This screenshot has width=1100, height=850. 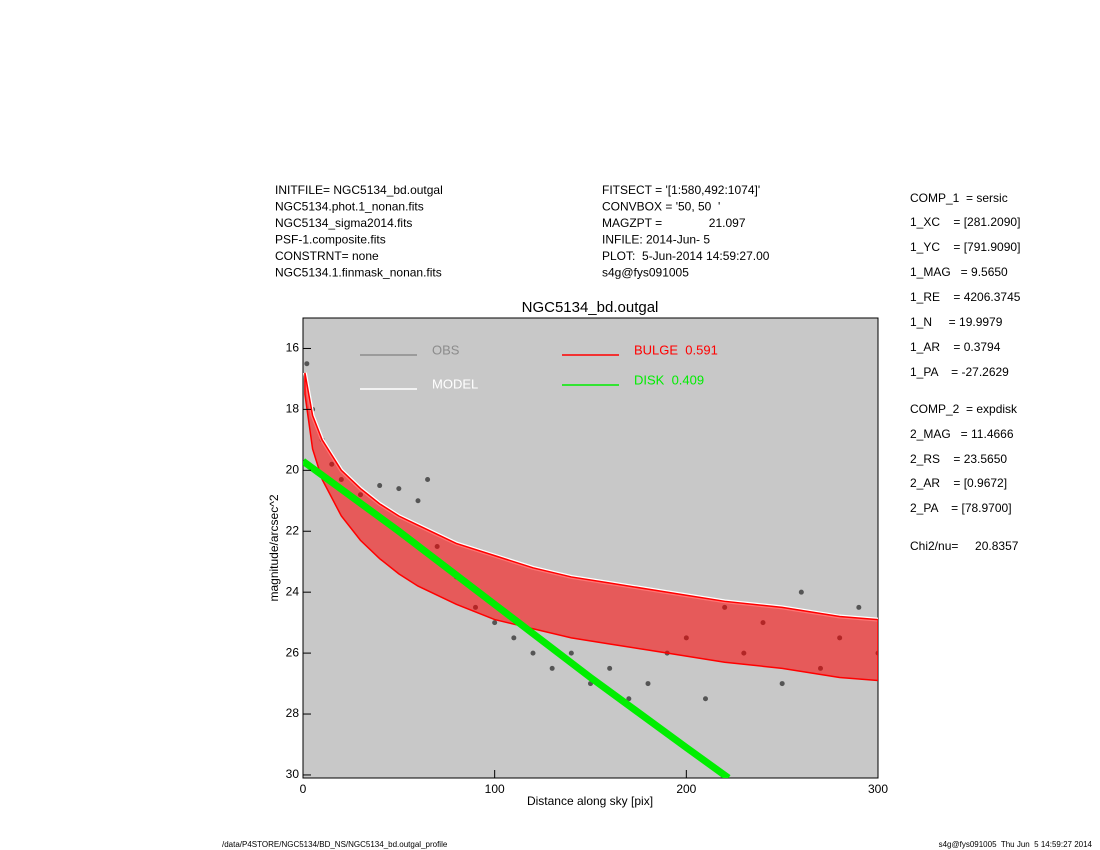 I want to click on y-tick-label: 20, so click(x=293, y=469).